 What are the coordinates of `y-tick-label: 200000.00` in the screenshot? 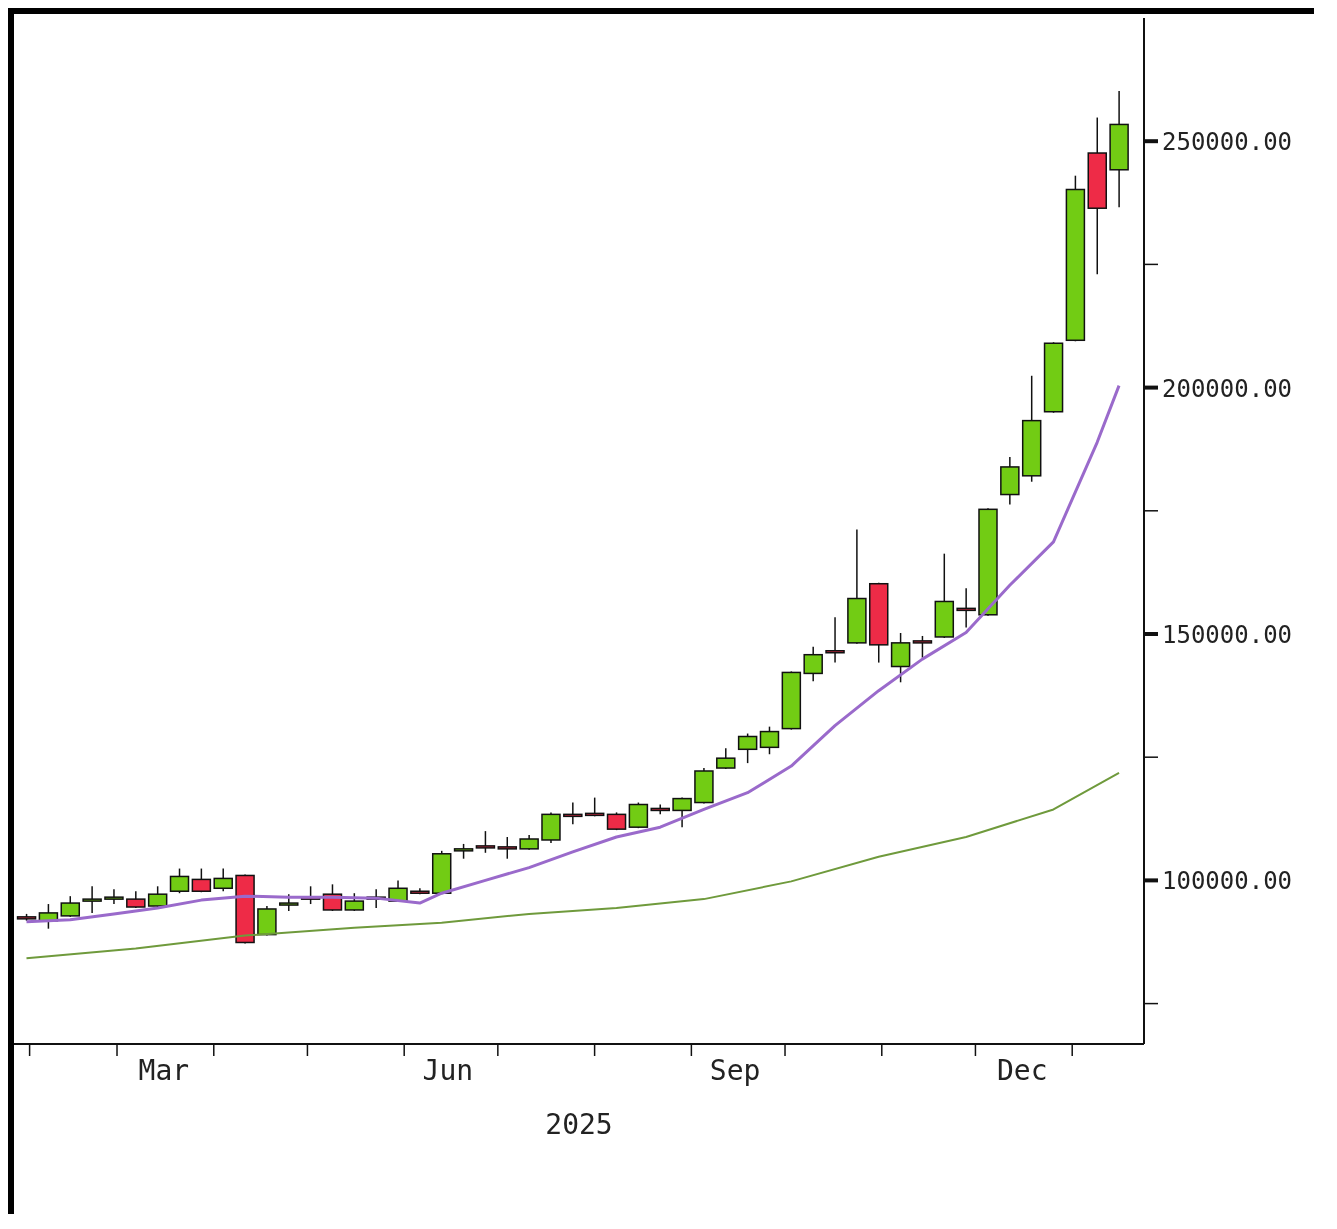 It's located at (1227, 388).